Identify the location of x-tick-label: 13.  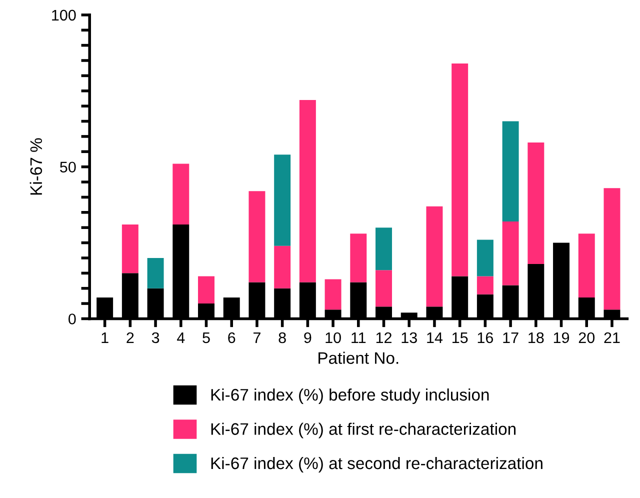
(409, 338).